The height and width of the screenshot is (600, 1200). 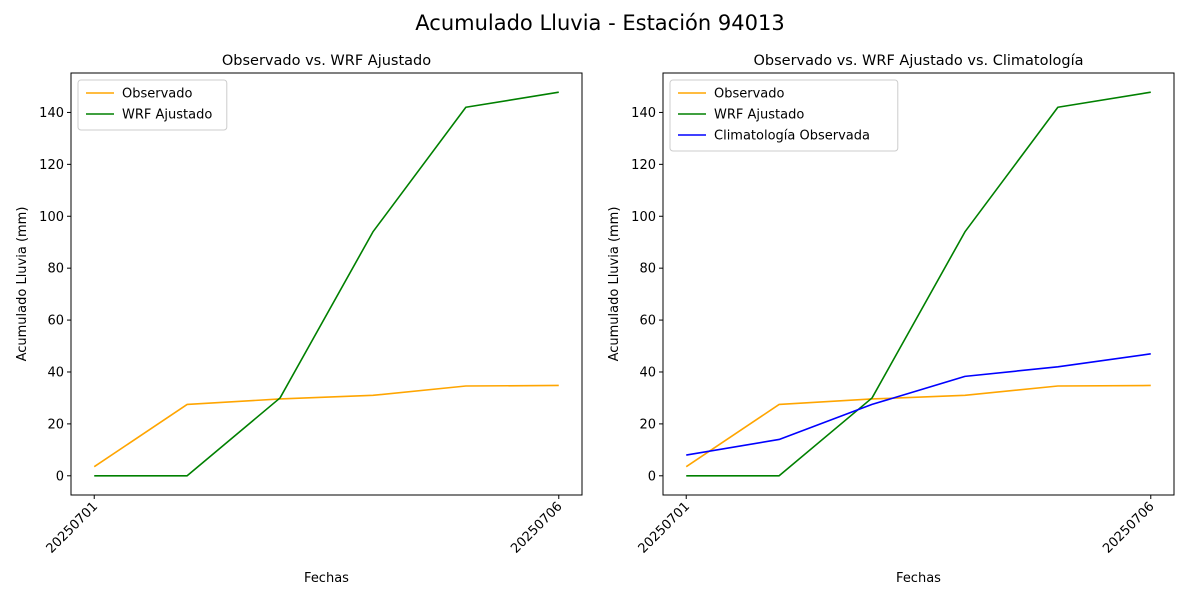 I want to click on legend-label: Climatología Observada, so click(x=792, y=136).